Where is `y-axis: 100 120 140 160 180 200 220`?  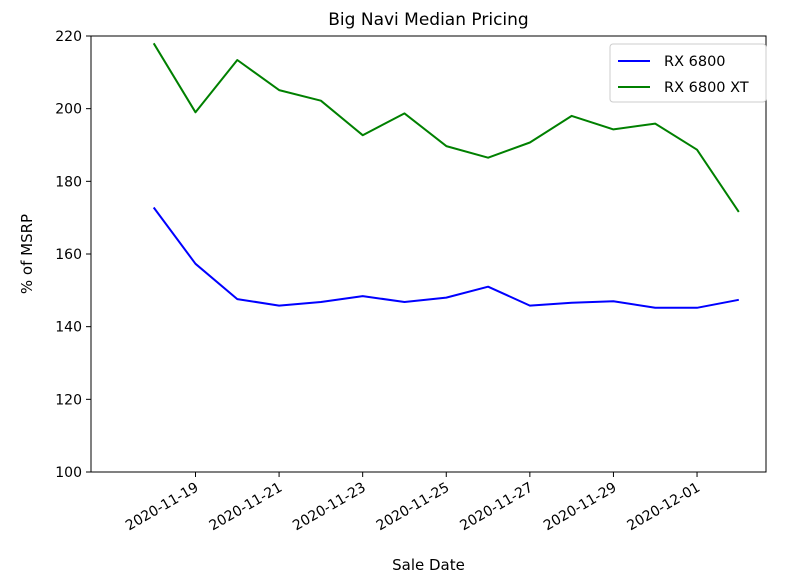 y-axis: 100 120 140 160 180 200 220 is located at coordinates (73, 255).